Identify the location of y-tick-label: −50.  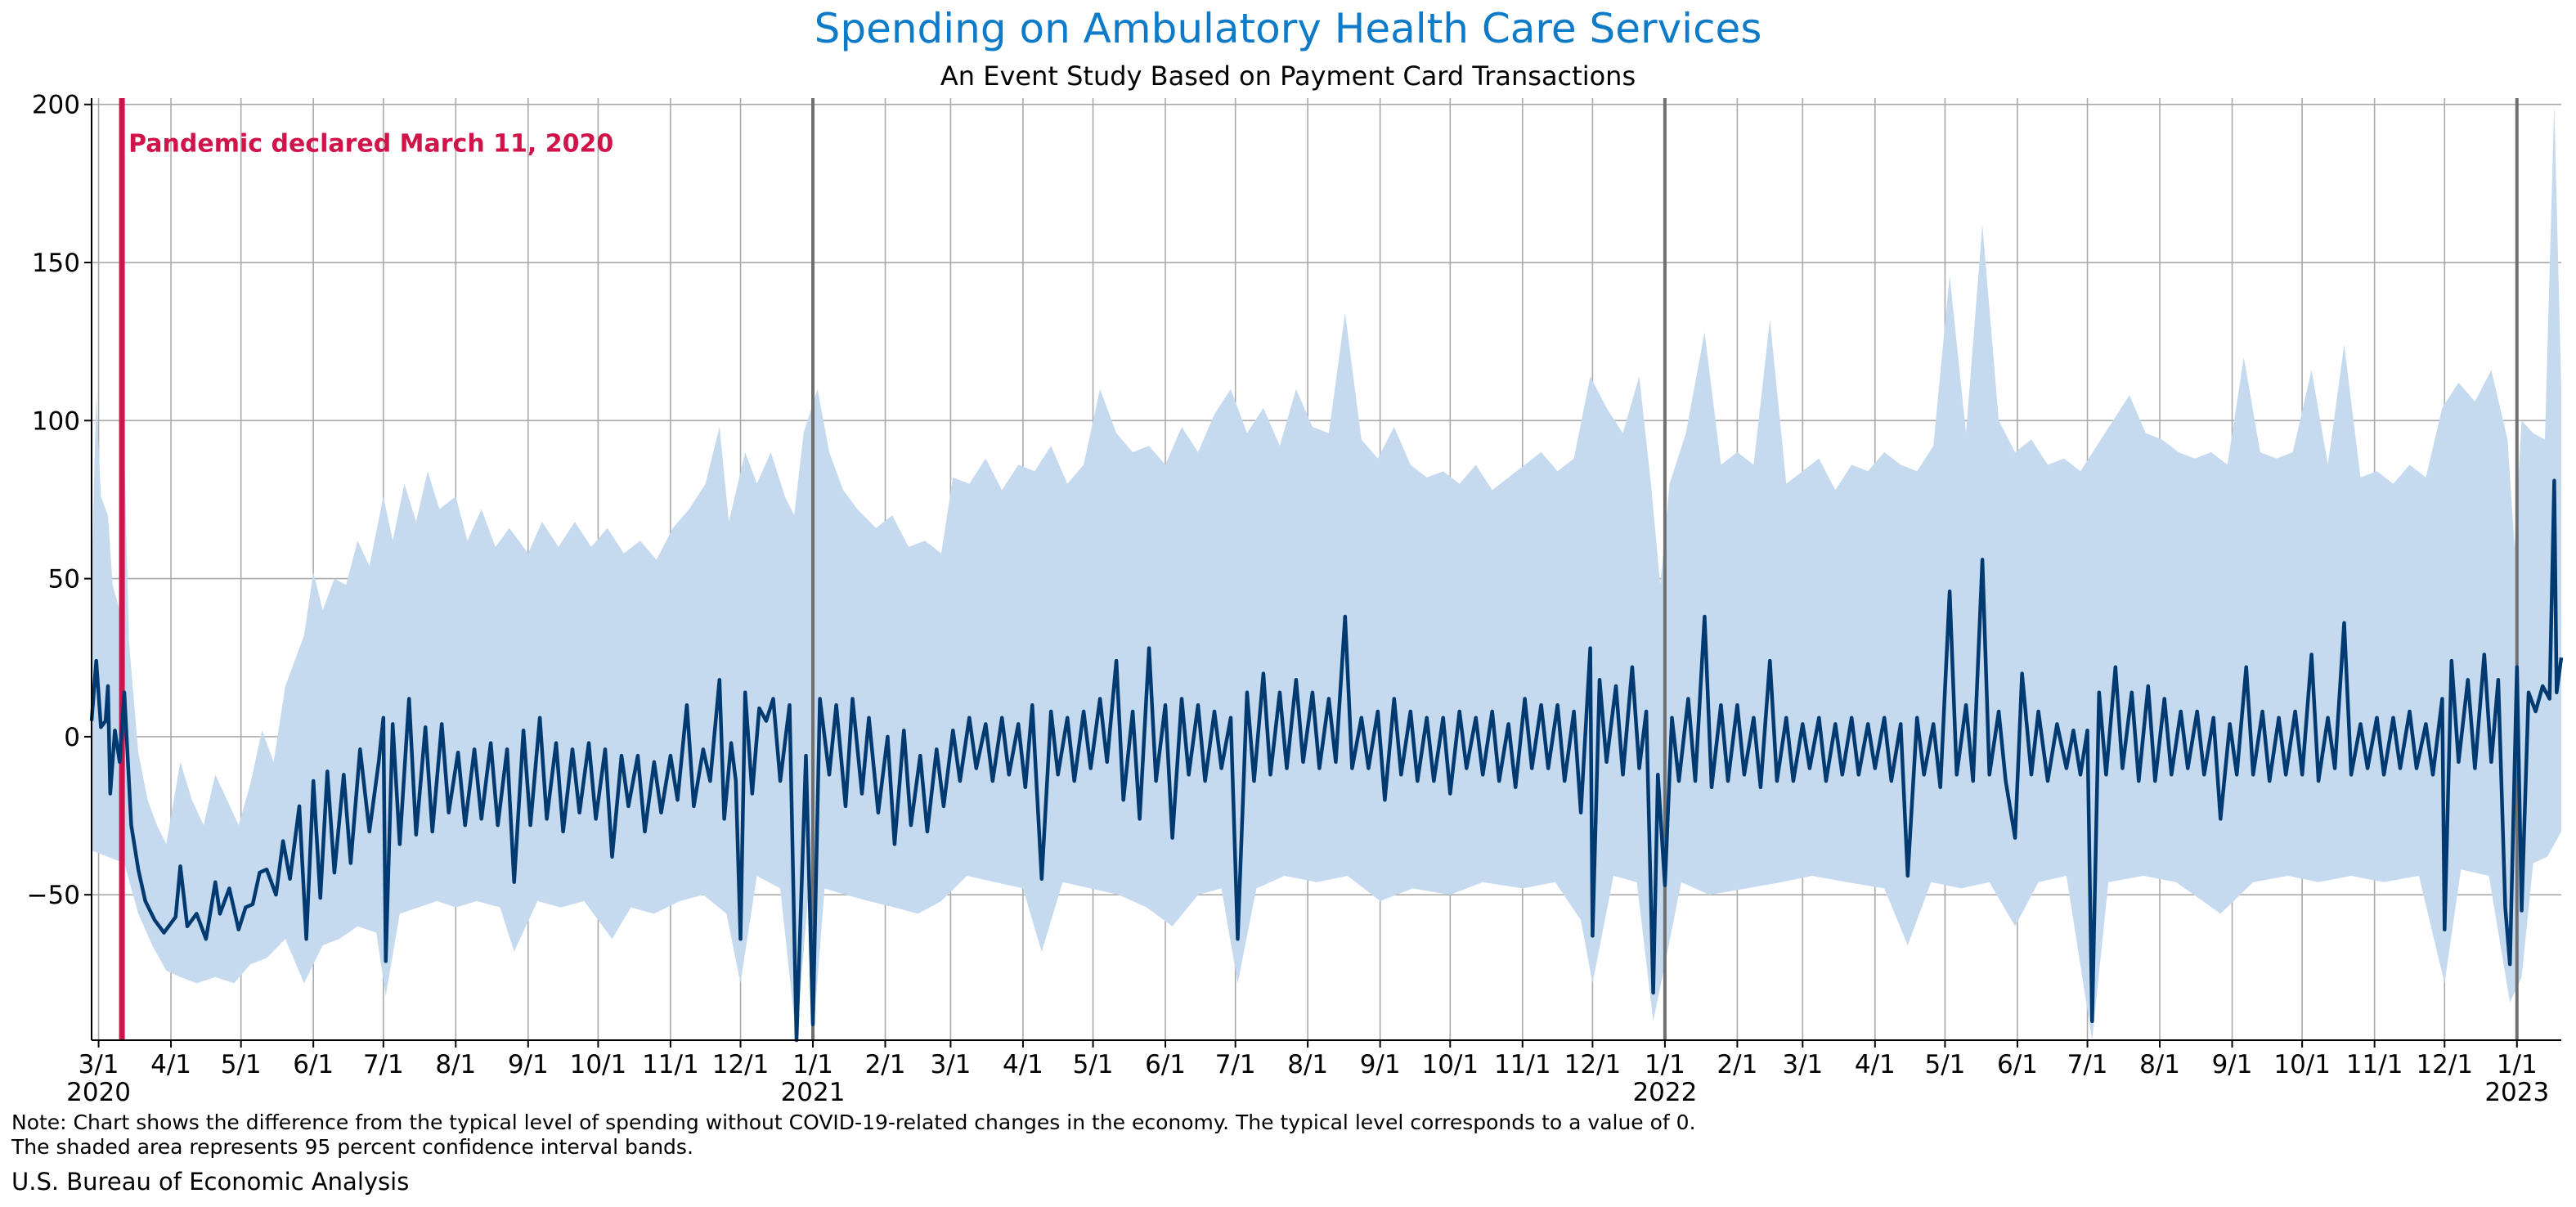
(53, 896).